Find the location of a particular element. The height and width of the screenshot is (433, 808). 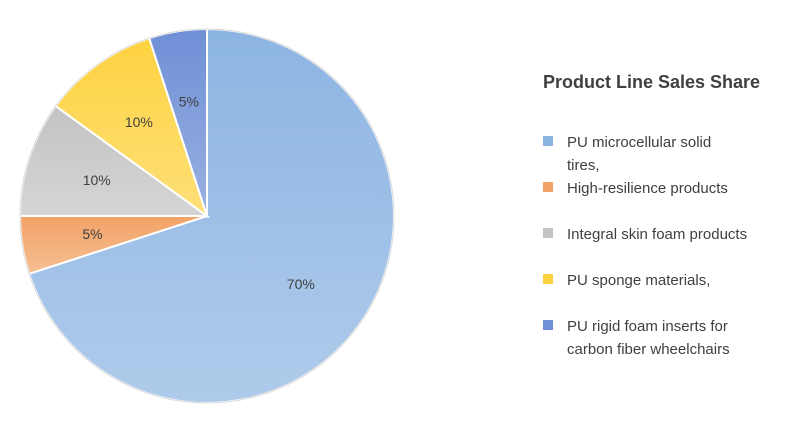

slice-data-label: 70% is located at coordinates (301, 284).